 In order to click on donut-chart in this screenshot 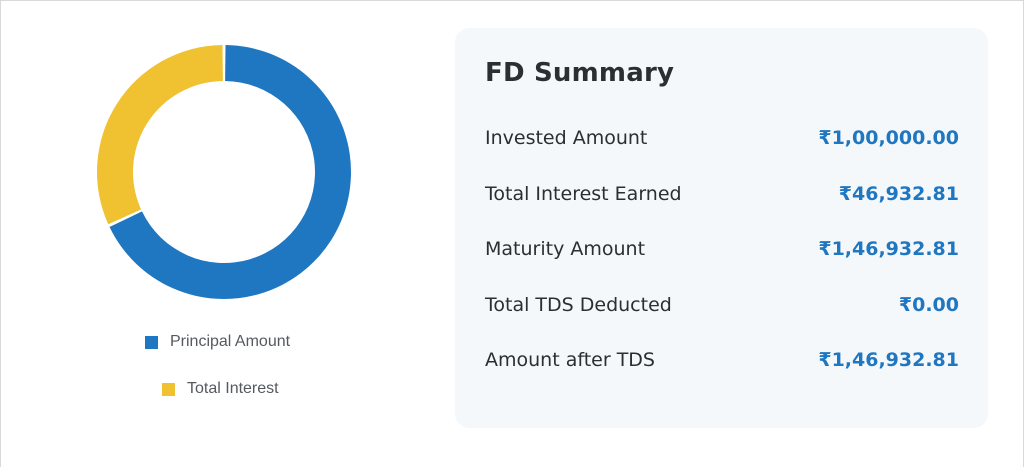, I will do `click(224, 172)`.